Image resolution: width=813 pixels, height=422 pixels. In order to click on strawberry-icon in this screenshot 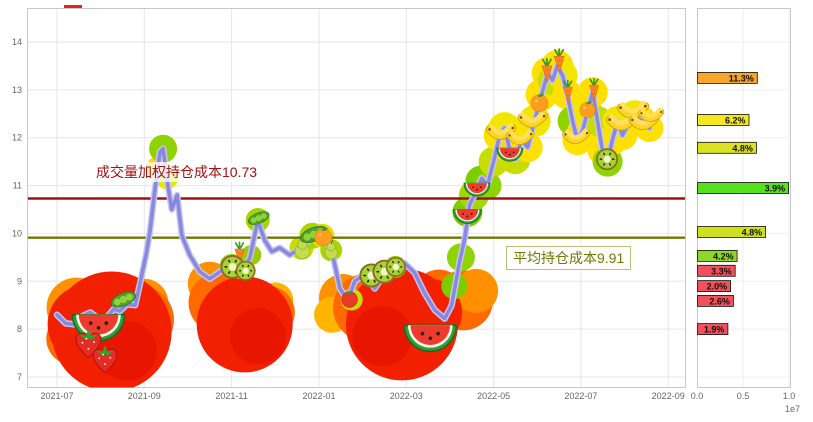, I will do `click(105, 359)`.